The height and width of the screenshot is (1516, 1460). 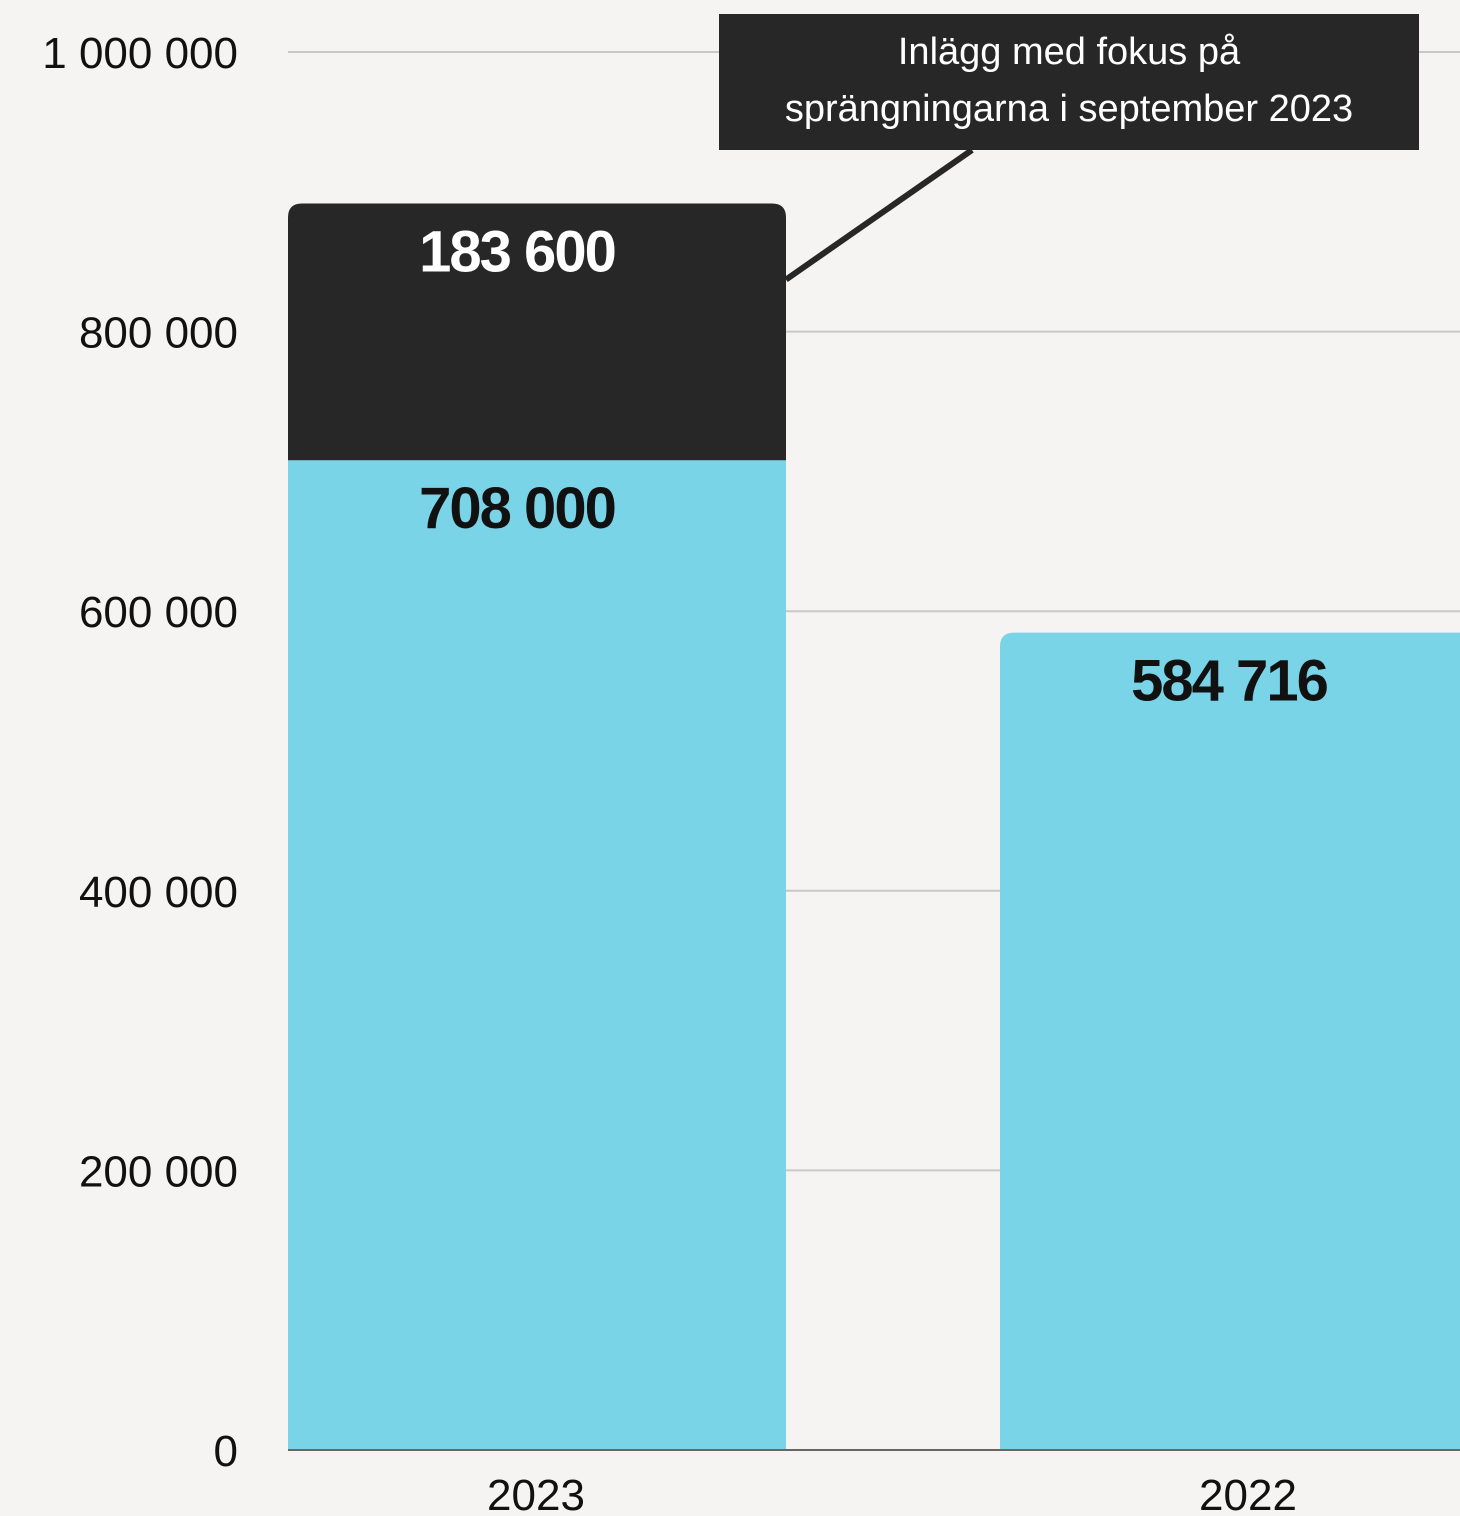 I want to click on y-tick-label: 800 000, so click(x=158, y=333).